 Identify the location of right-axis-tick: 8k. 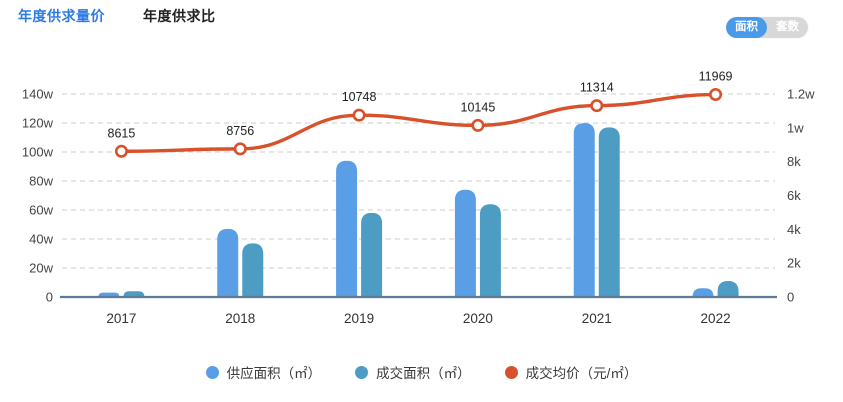
(794, 161).